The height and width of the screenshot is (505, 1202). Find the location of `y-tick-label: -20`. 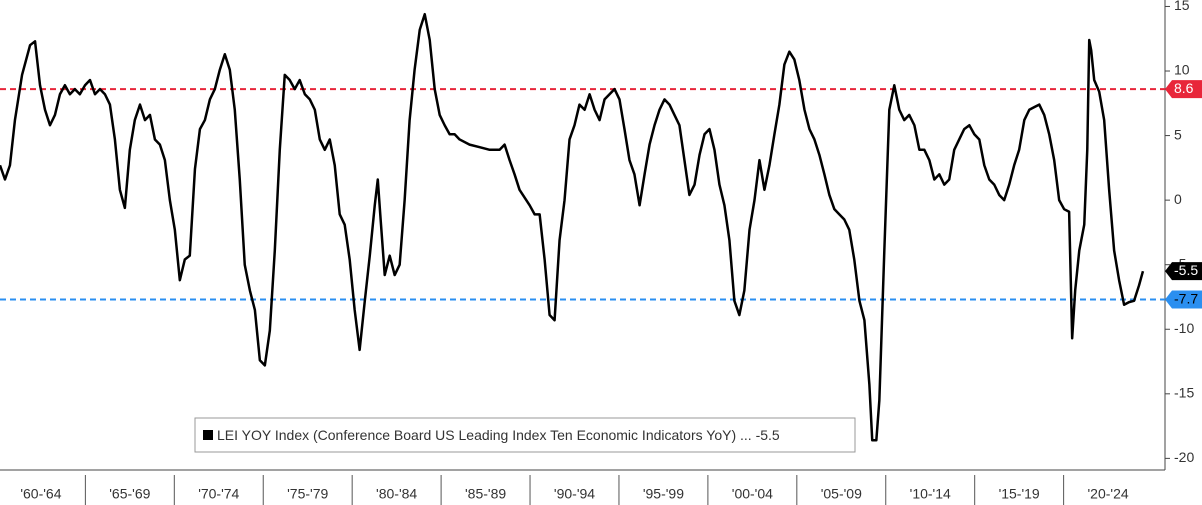

y-tick-label: -20 is located at coordinates (1184, 457).